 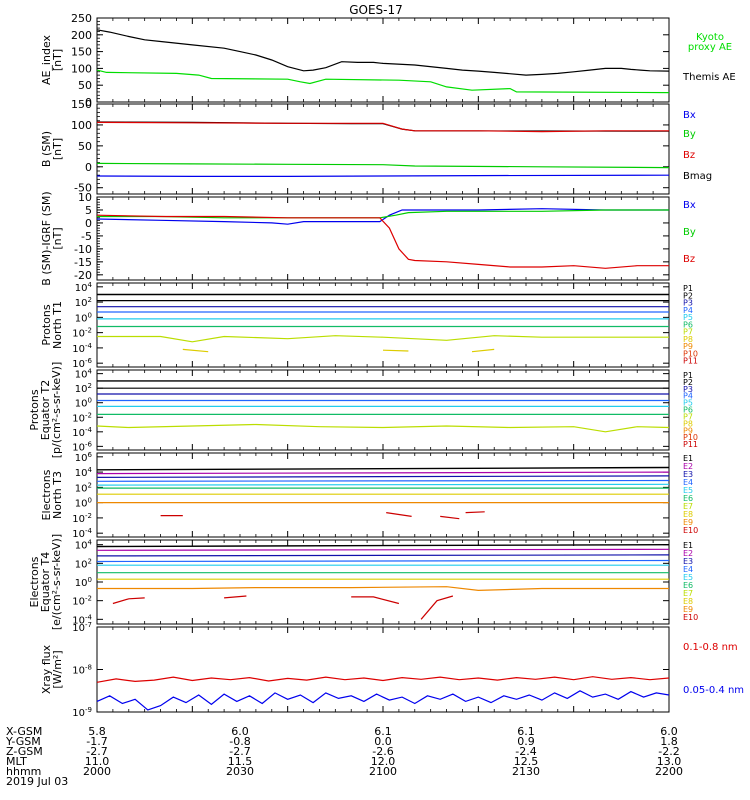 I want to click on footer-row-label: MLT, so click(x=16, y=761).